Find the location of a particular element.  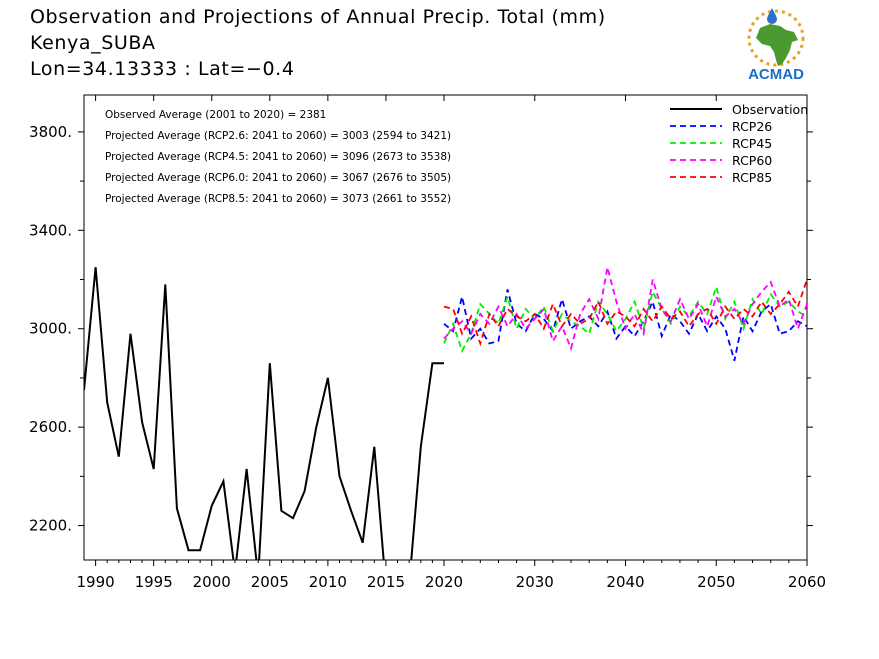

series-line-rcp60 is located at coordinates (625, 309).